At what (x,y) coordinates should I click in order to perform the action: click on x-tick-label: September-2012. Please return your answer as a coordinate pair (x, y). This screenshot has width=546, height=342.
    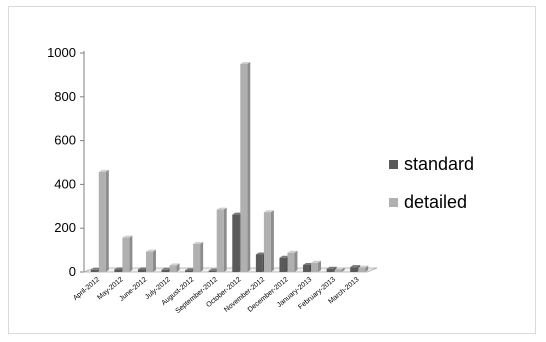
    Looking at the image, I should click on (197, 295).